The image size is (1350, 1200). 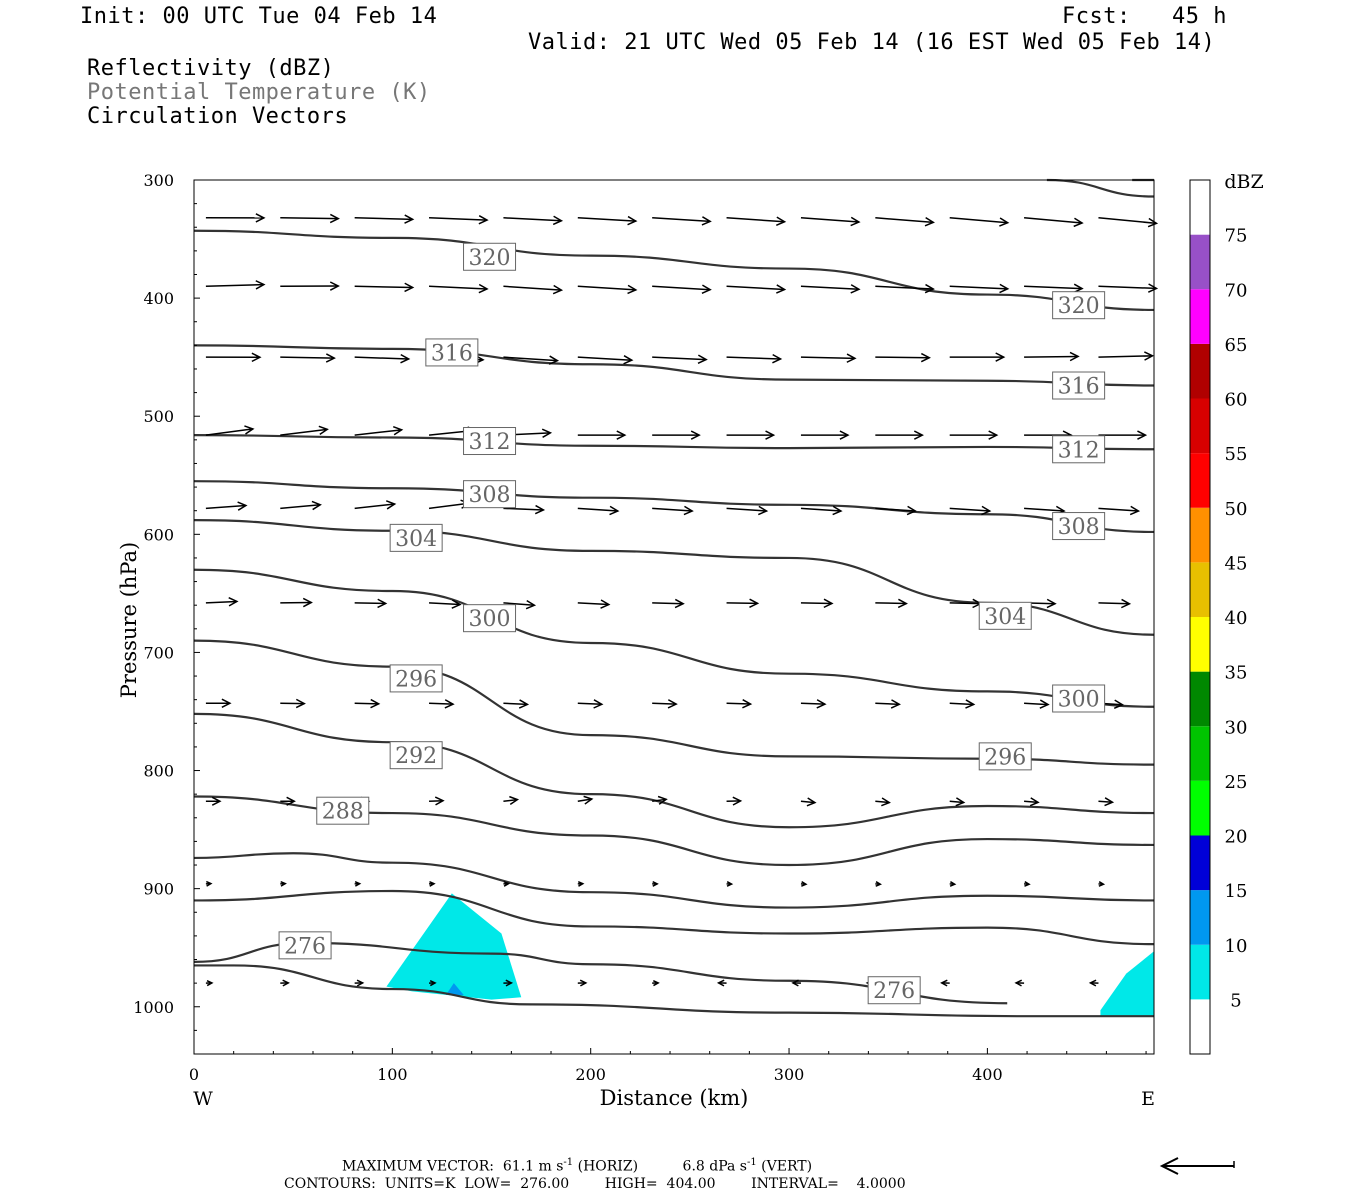 I want to click on colorbar-label-70: 70, so click(x=1236, y=290).